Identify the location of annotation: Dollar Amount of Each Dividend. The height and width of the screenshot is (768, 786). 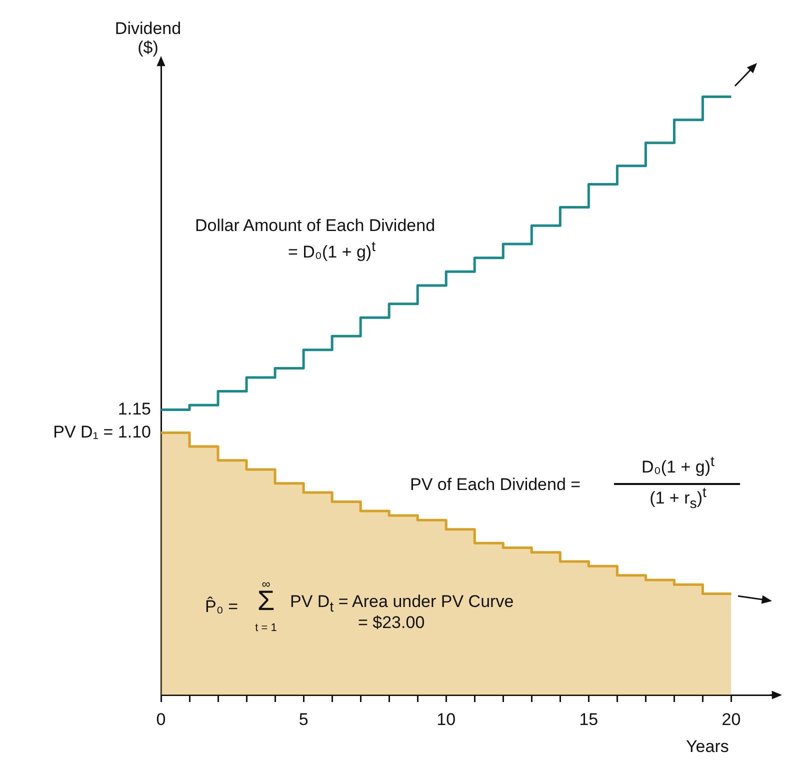
(315, 226).